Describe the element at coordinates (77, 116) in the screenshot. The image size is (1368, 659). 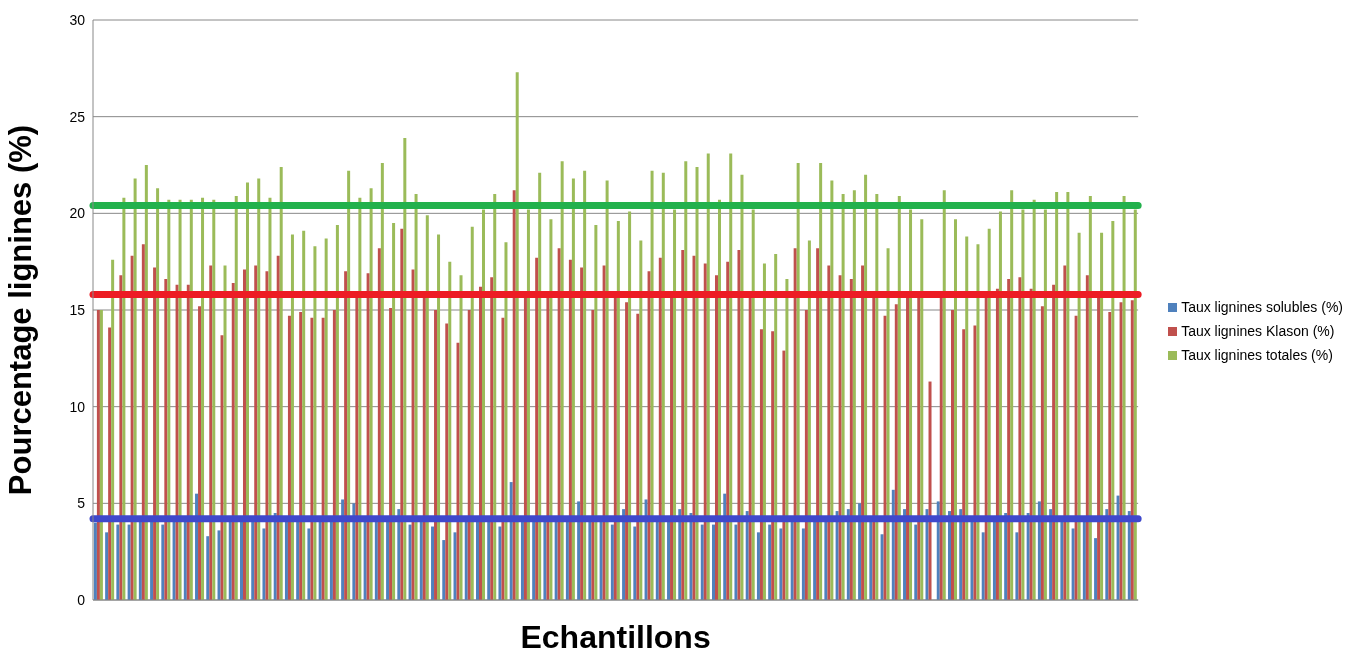
I see `y-tick-label: 25` at that location.